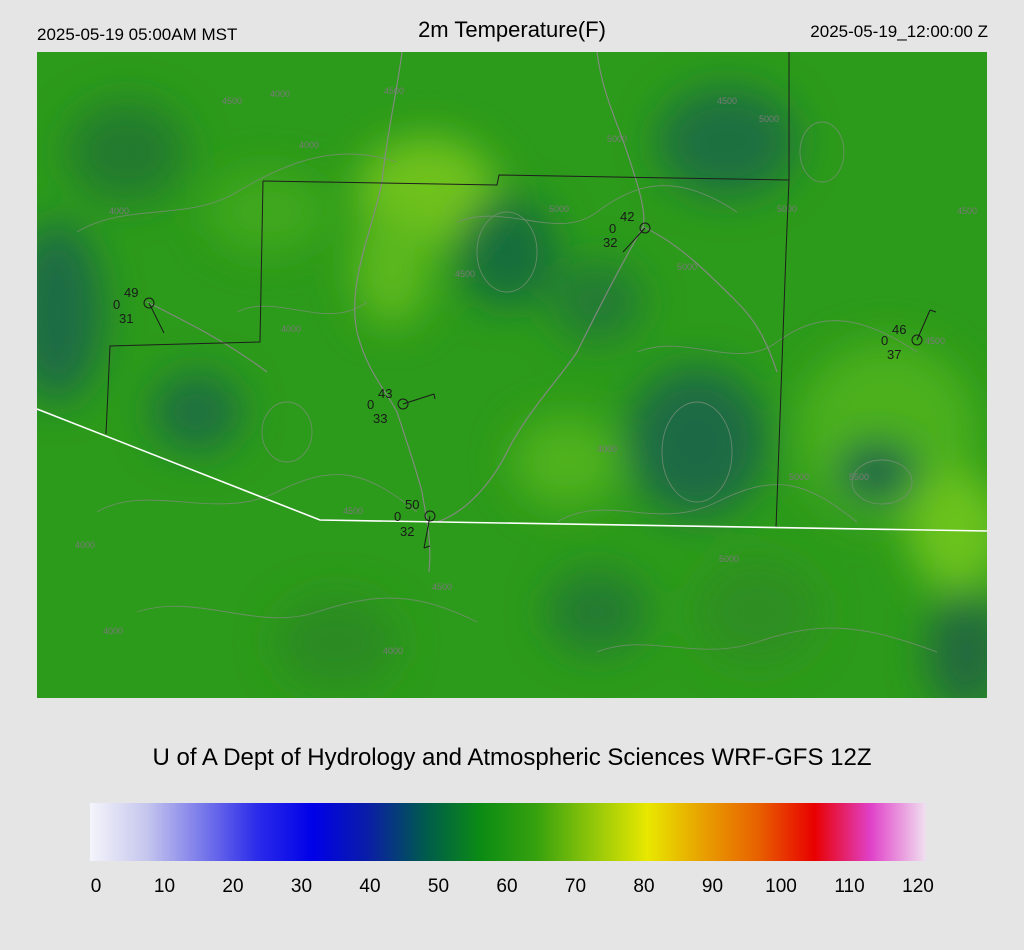  I want to click on colorbar-tick-label: 100, so click(781, 886).